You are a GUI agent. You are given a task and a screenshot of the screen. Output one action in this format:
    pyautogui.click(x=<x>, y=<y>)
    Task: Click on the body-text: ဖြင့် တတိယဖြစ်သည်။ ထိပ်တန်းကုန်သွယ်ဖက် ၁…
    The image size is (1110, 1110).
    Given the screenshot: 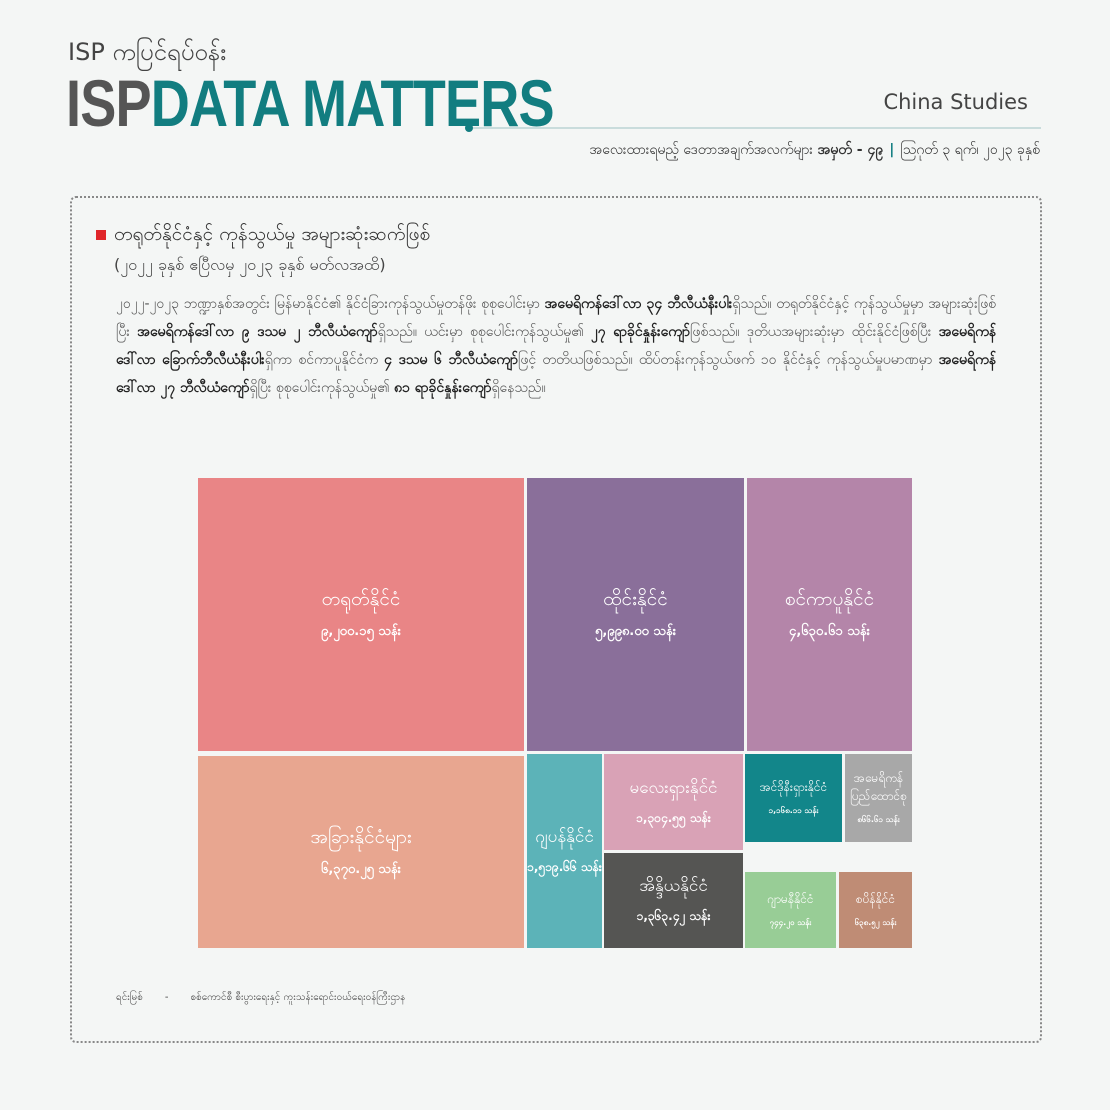 What is the action you would take?
    pyautogui.click(x=728, y=360)
    